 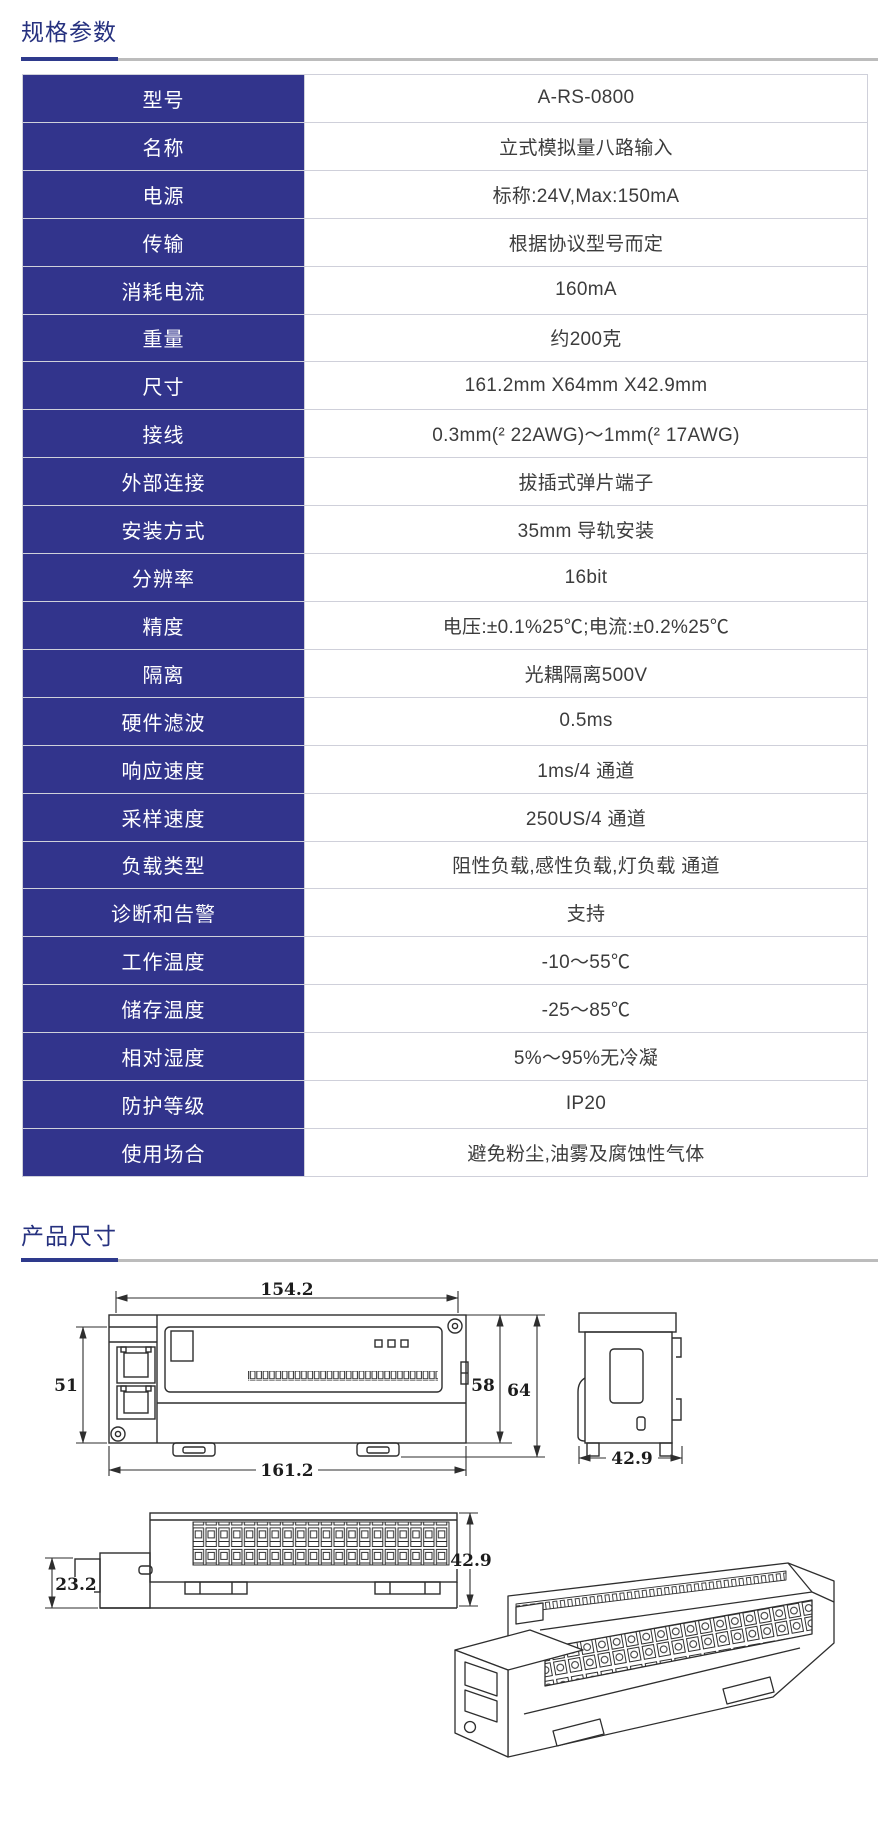 I want to click on spec-label: 外部连接, so click(x=163, y=482).